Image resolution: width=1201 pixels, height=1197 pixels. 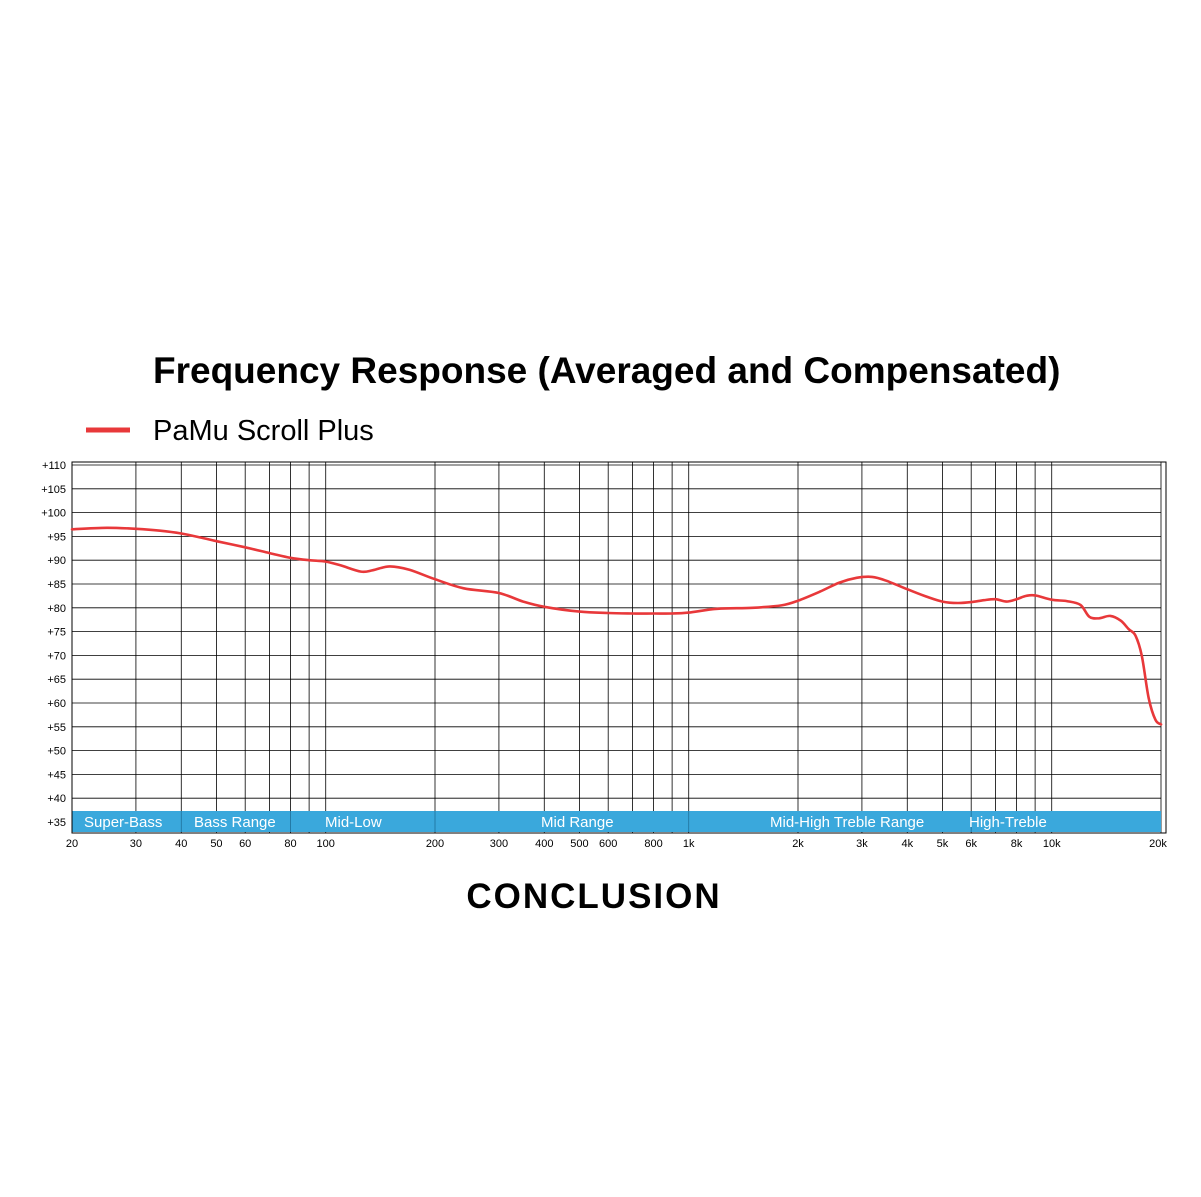 What do you see at coordinates (326, 844) in the screenshot?
I see `x-tick-label: 100` at bounding box center [326, 844].